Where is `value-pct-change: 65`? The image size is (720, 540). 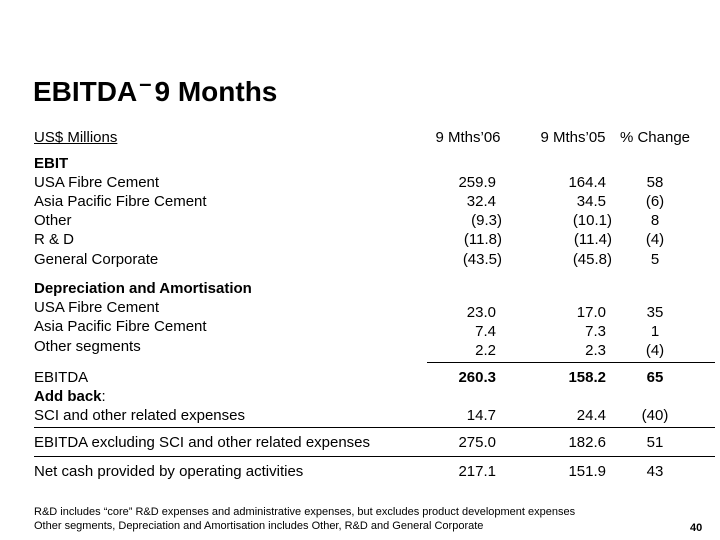 value-pct-change: 65 is located at coordinates (655, 377).